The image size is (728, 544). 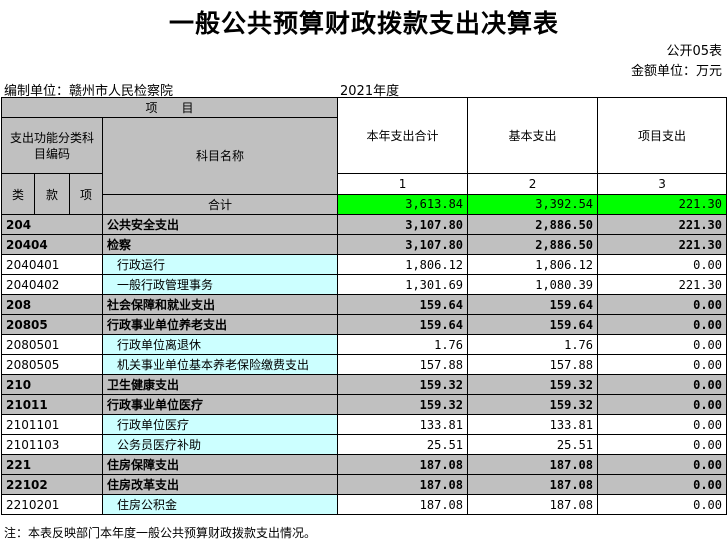 I want to click on table-row: 2080501 行政单位离退休 1.76 1.76 0.00, so click(x=364, y=344).